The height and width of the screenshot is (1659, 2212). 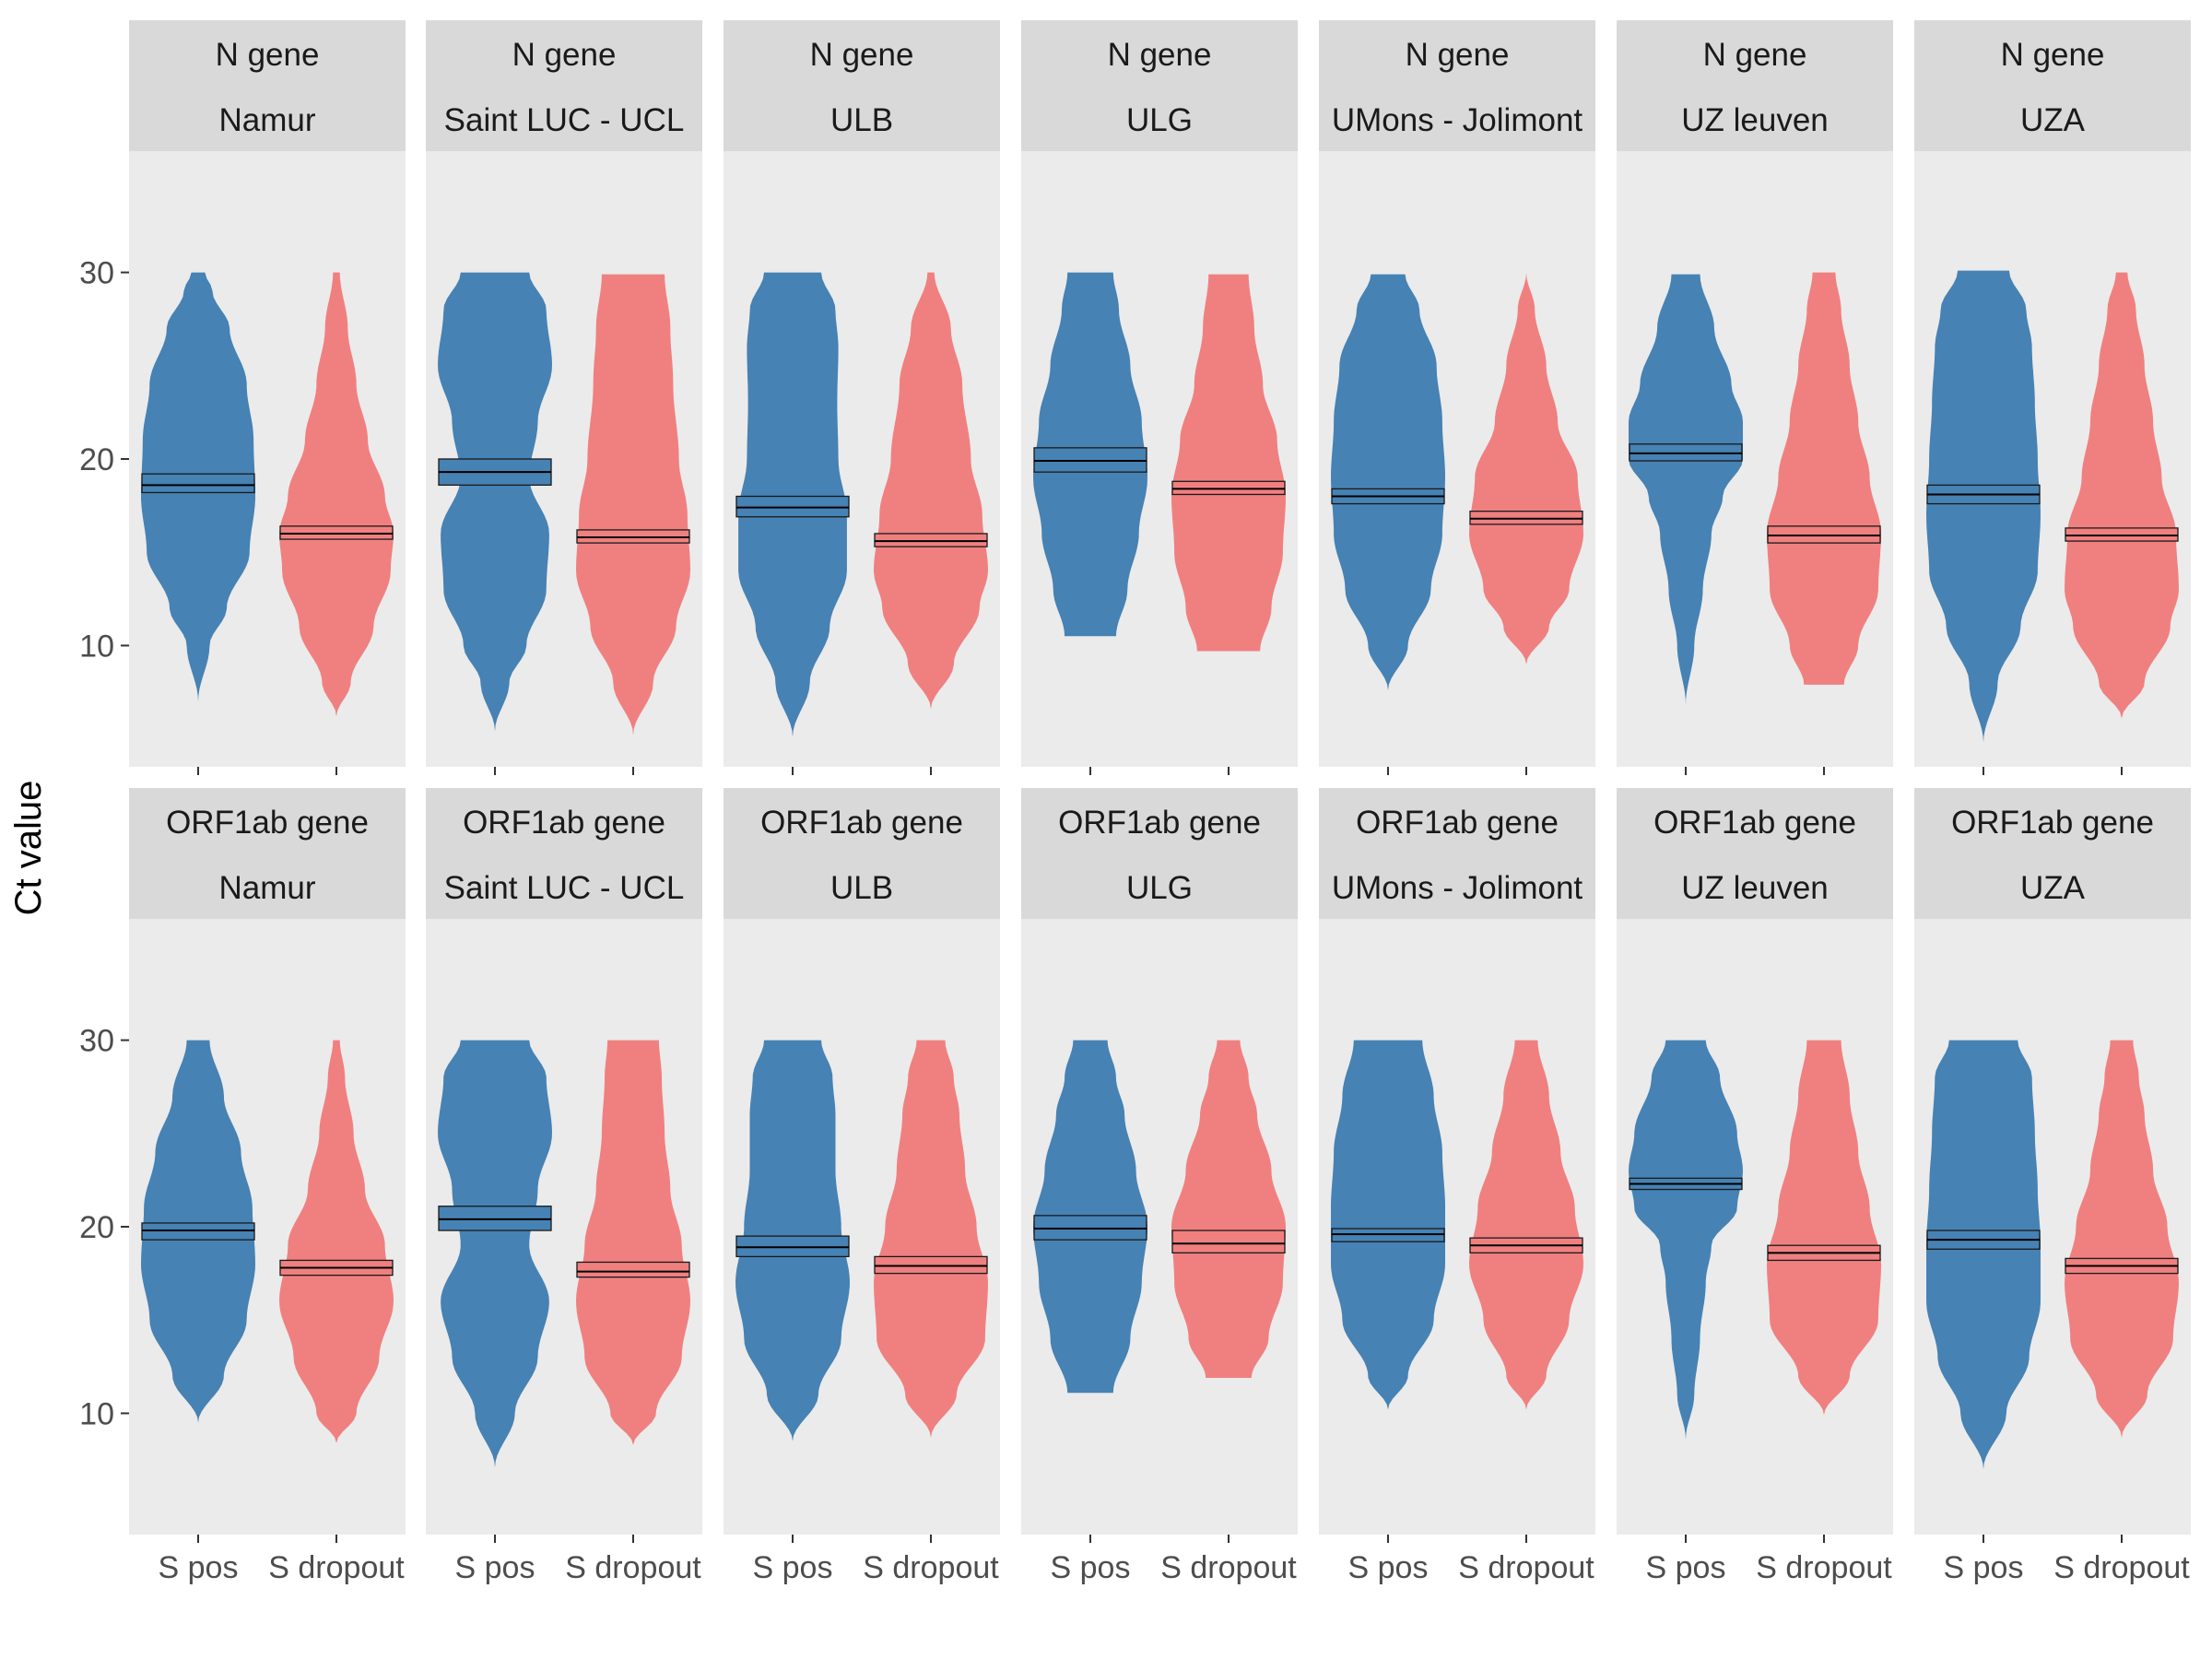 What do you see at coordinates (1159, 1186) in the screenshot?
I see `facet-panel: ORF1ab gene ULG S pos S dropout` at bounding box center [1159, 1186].